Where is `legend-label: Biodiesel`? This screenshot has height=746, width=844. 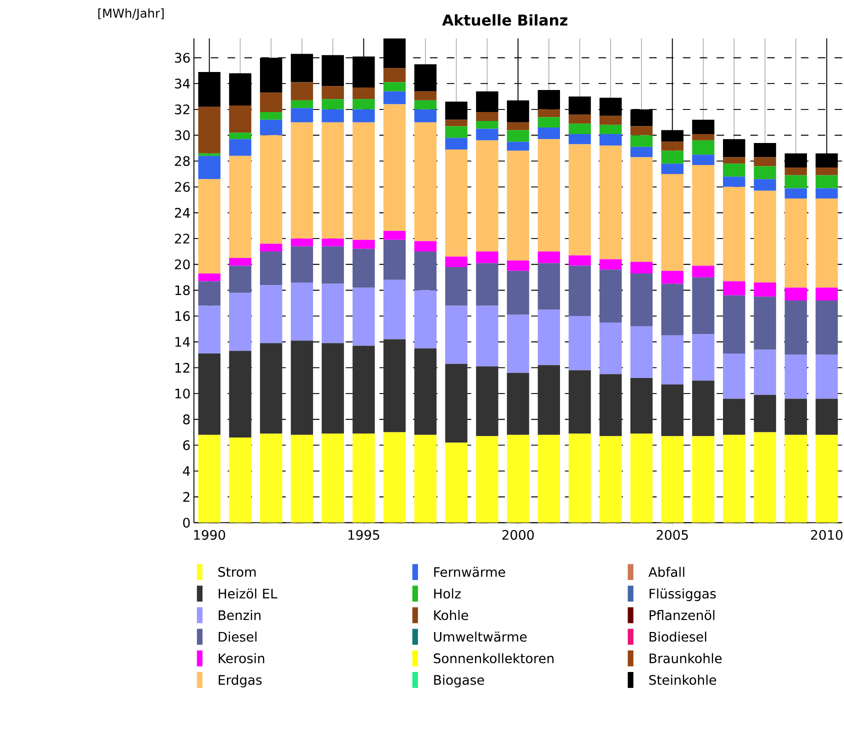 legend-label: Biodiesel is located at coordinates (678, 637).